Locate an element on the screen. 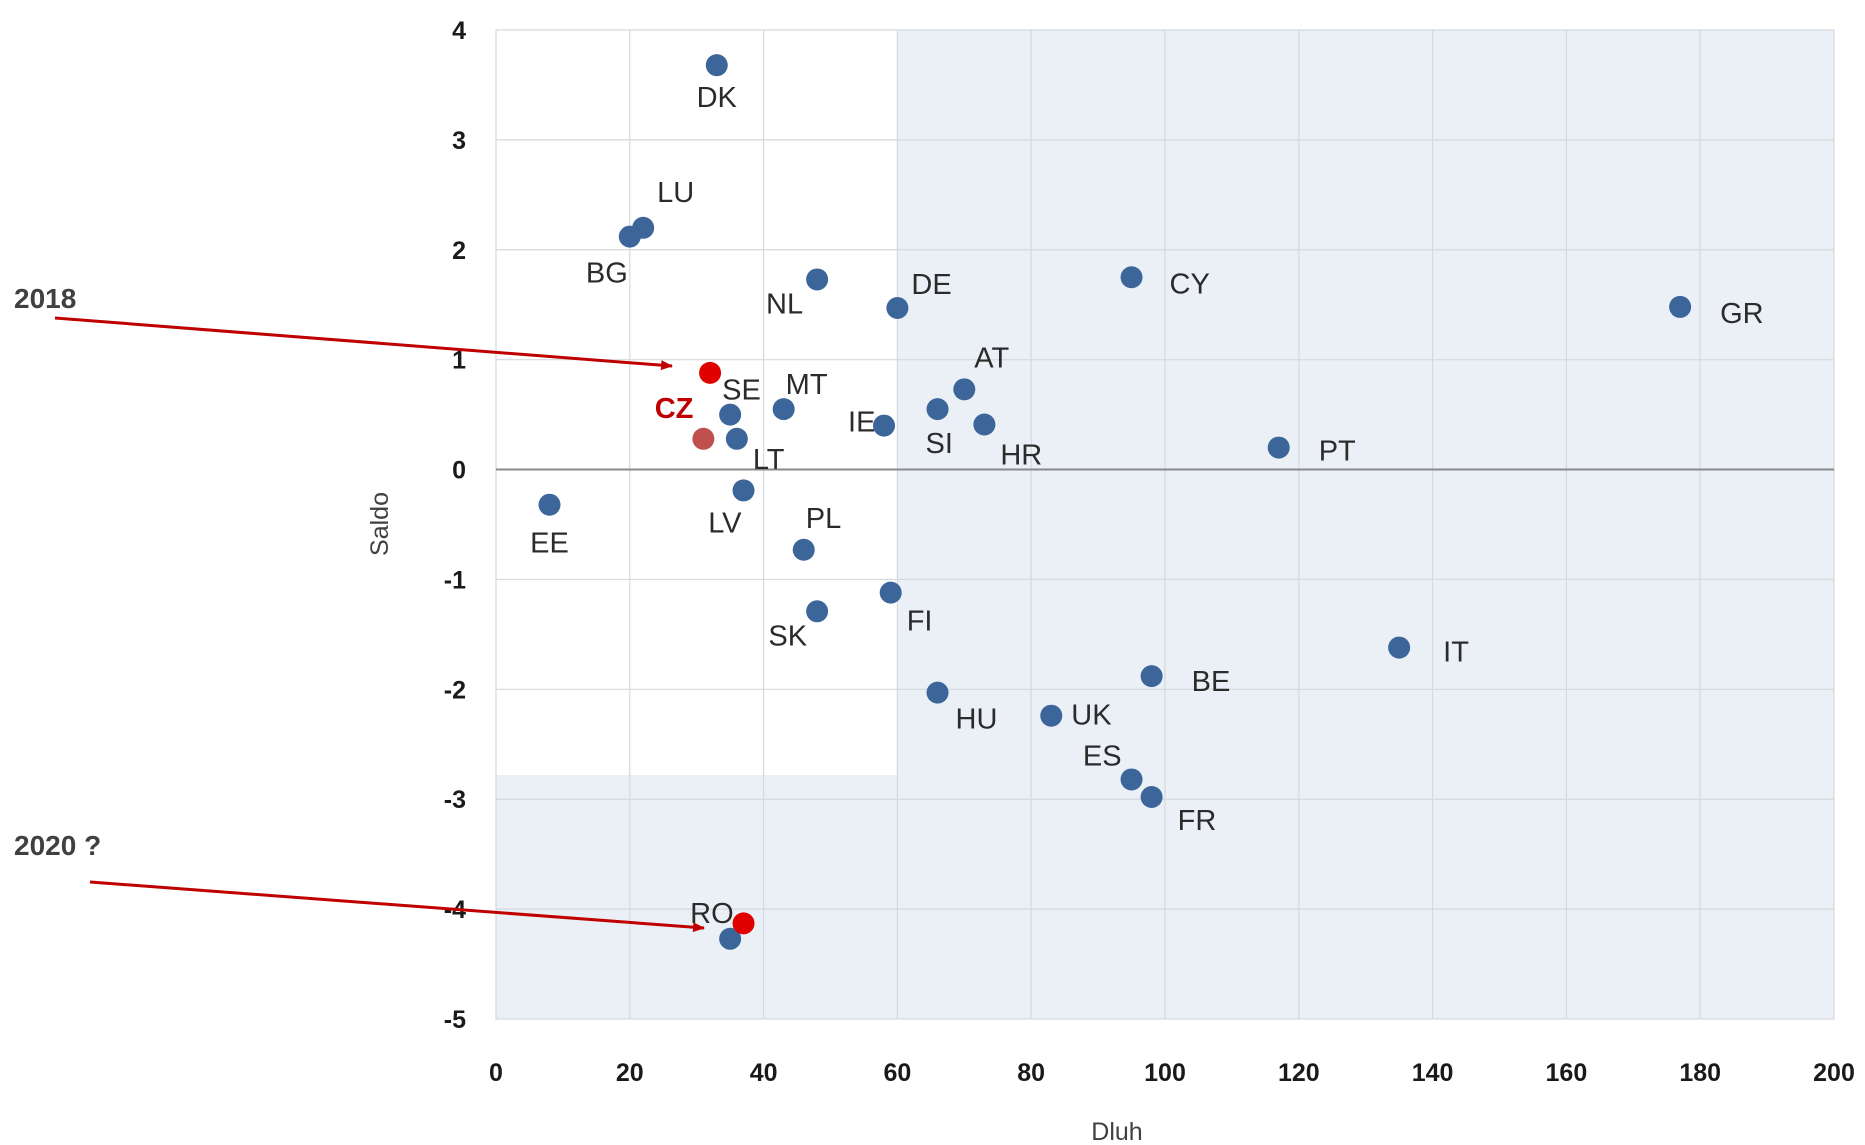 This screenshot has height=1145, width=1865. y-tick-label: 4 is located at coordinates (459, 31).